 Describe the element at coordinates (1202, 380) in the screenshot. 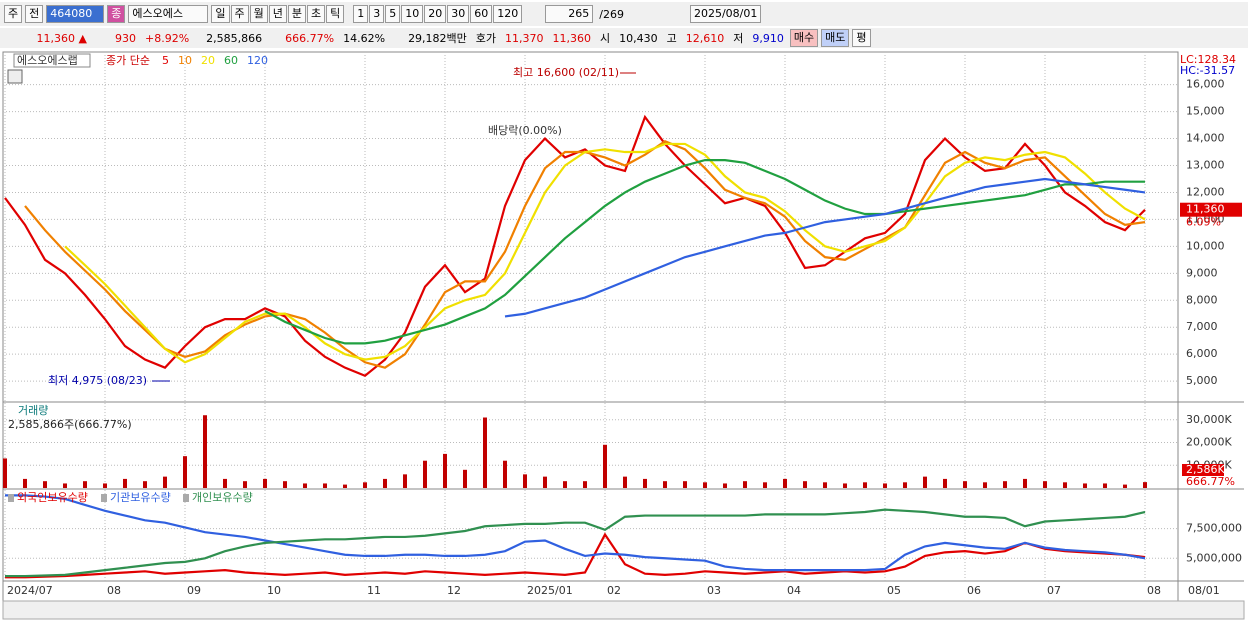

I see `y-tick-label: 5,000` at that location.